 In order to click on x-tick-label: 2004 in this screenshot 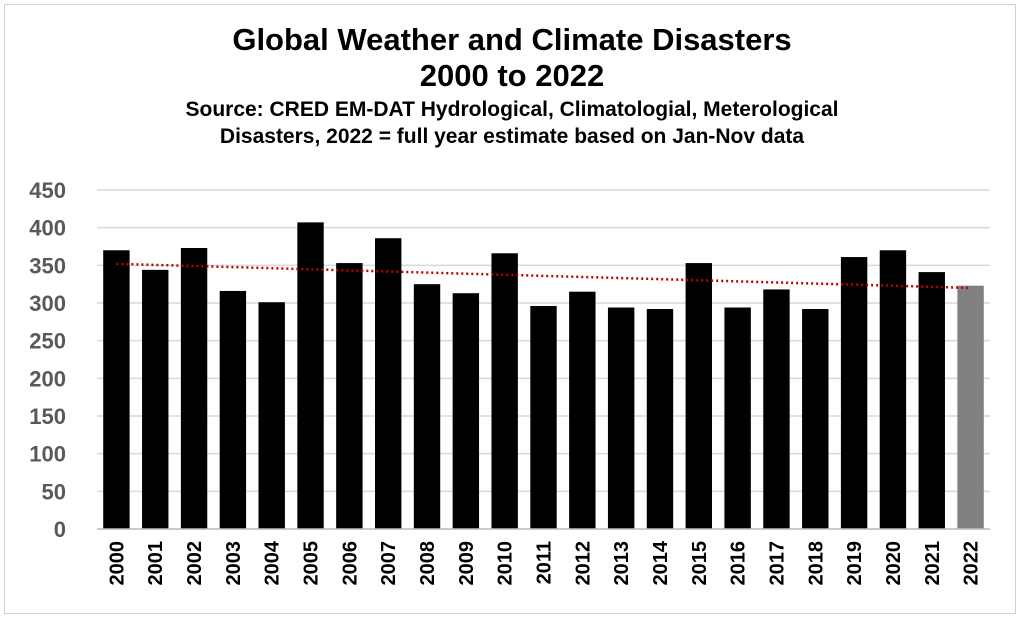, I will do `click(273, 562)`.